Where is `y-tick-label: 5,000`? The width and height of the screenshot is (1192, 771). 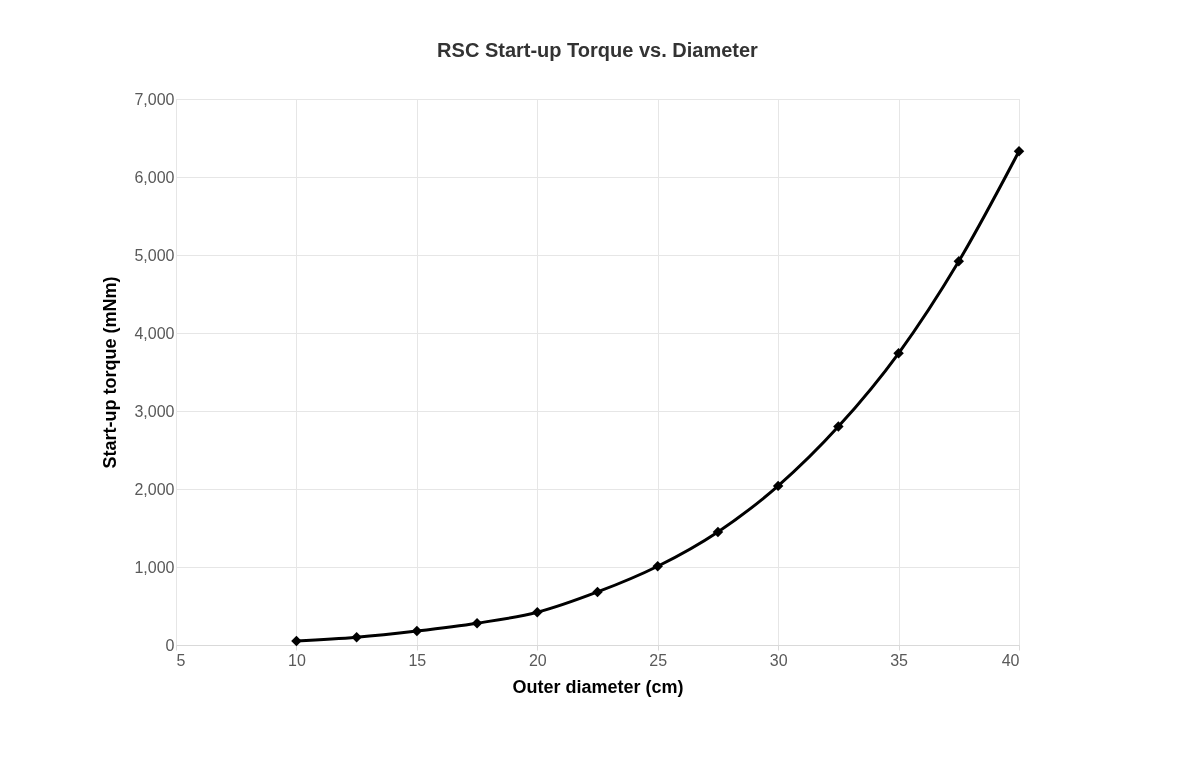
y-tick-label: 5,000 is located at coordinates (154, 255).